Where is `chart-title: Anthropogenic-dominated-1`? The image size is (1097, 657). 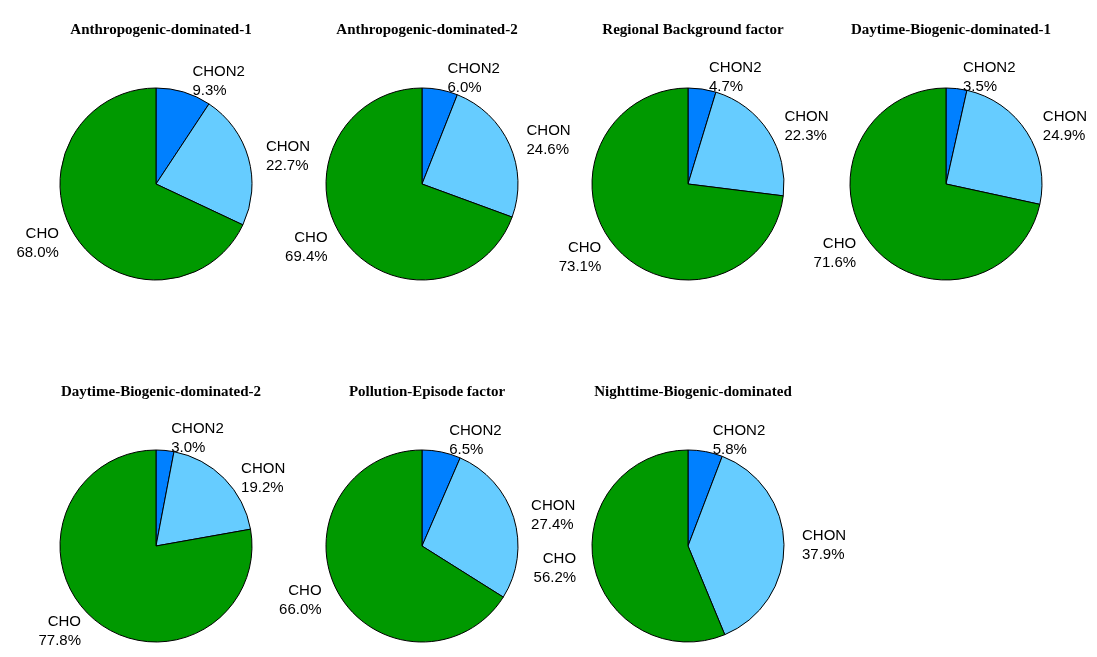
chart-title: Anthropogenic-dominated-1 is located at coordinates (161, 28).